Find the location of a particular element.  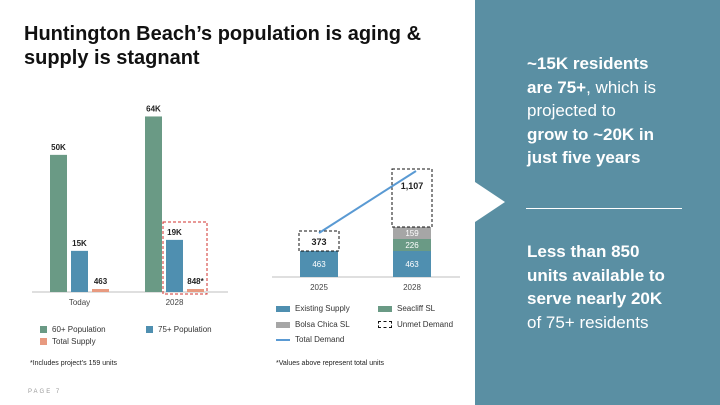

bar-seacliff-sl-2028 is located at coordinates (412, 245).